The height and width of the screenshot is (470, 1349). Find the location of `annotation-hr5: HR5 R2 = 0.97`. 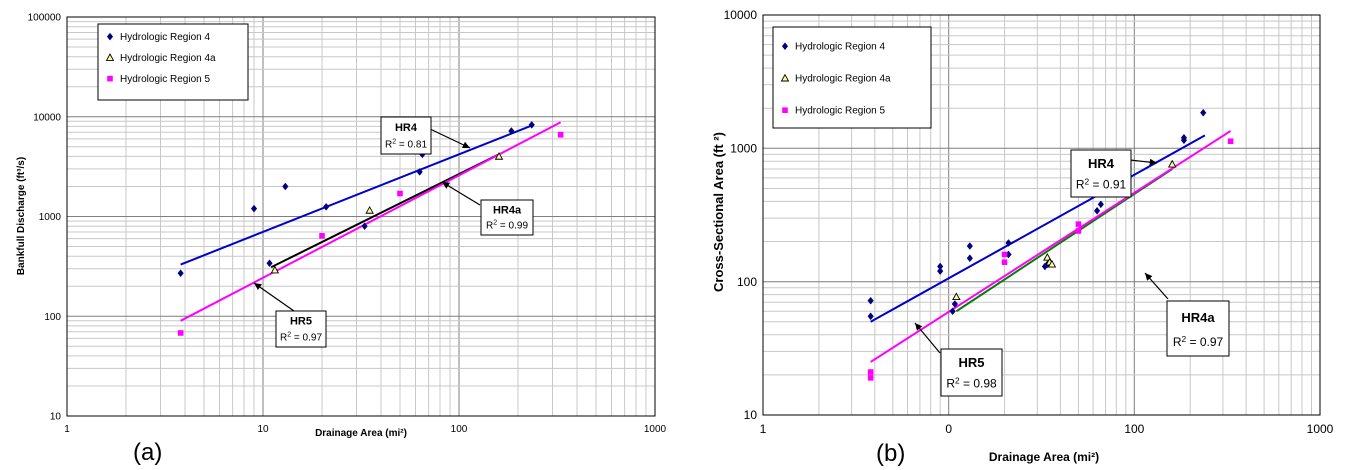

annotation-hr5: HR5 R2 = 0.97 is located at coordinates (290, 315).